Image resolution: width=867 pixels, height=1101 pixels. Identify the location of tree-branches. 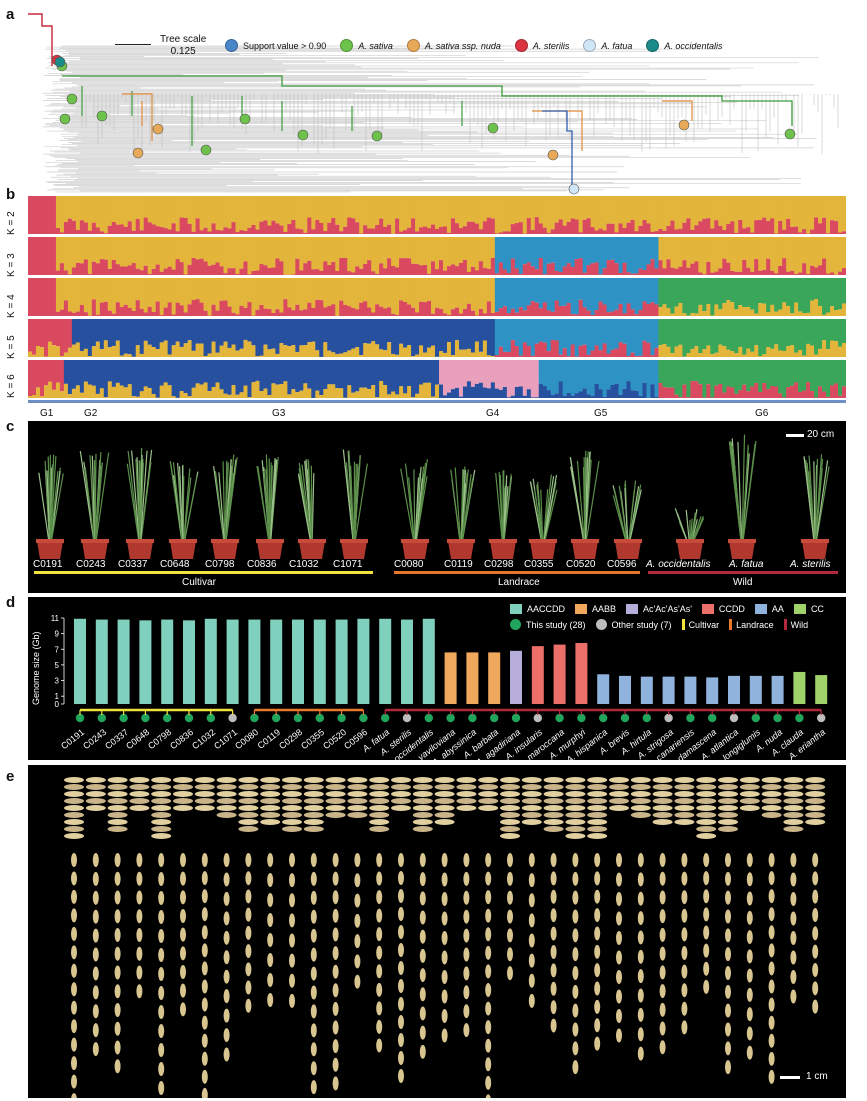
(440, 119).